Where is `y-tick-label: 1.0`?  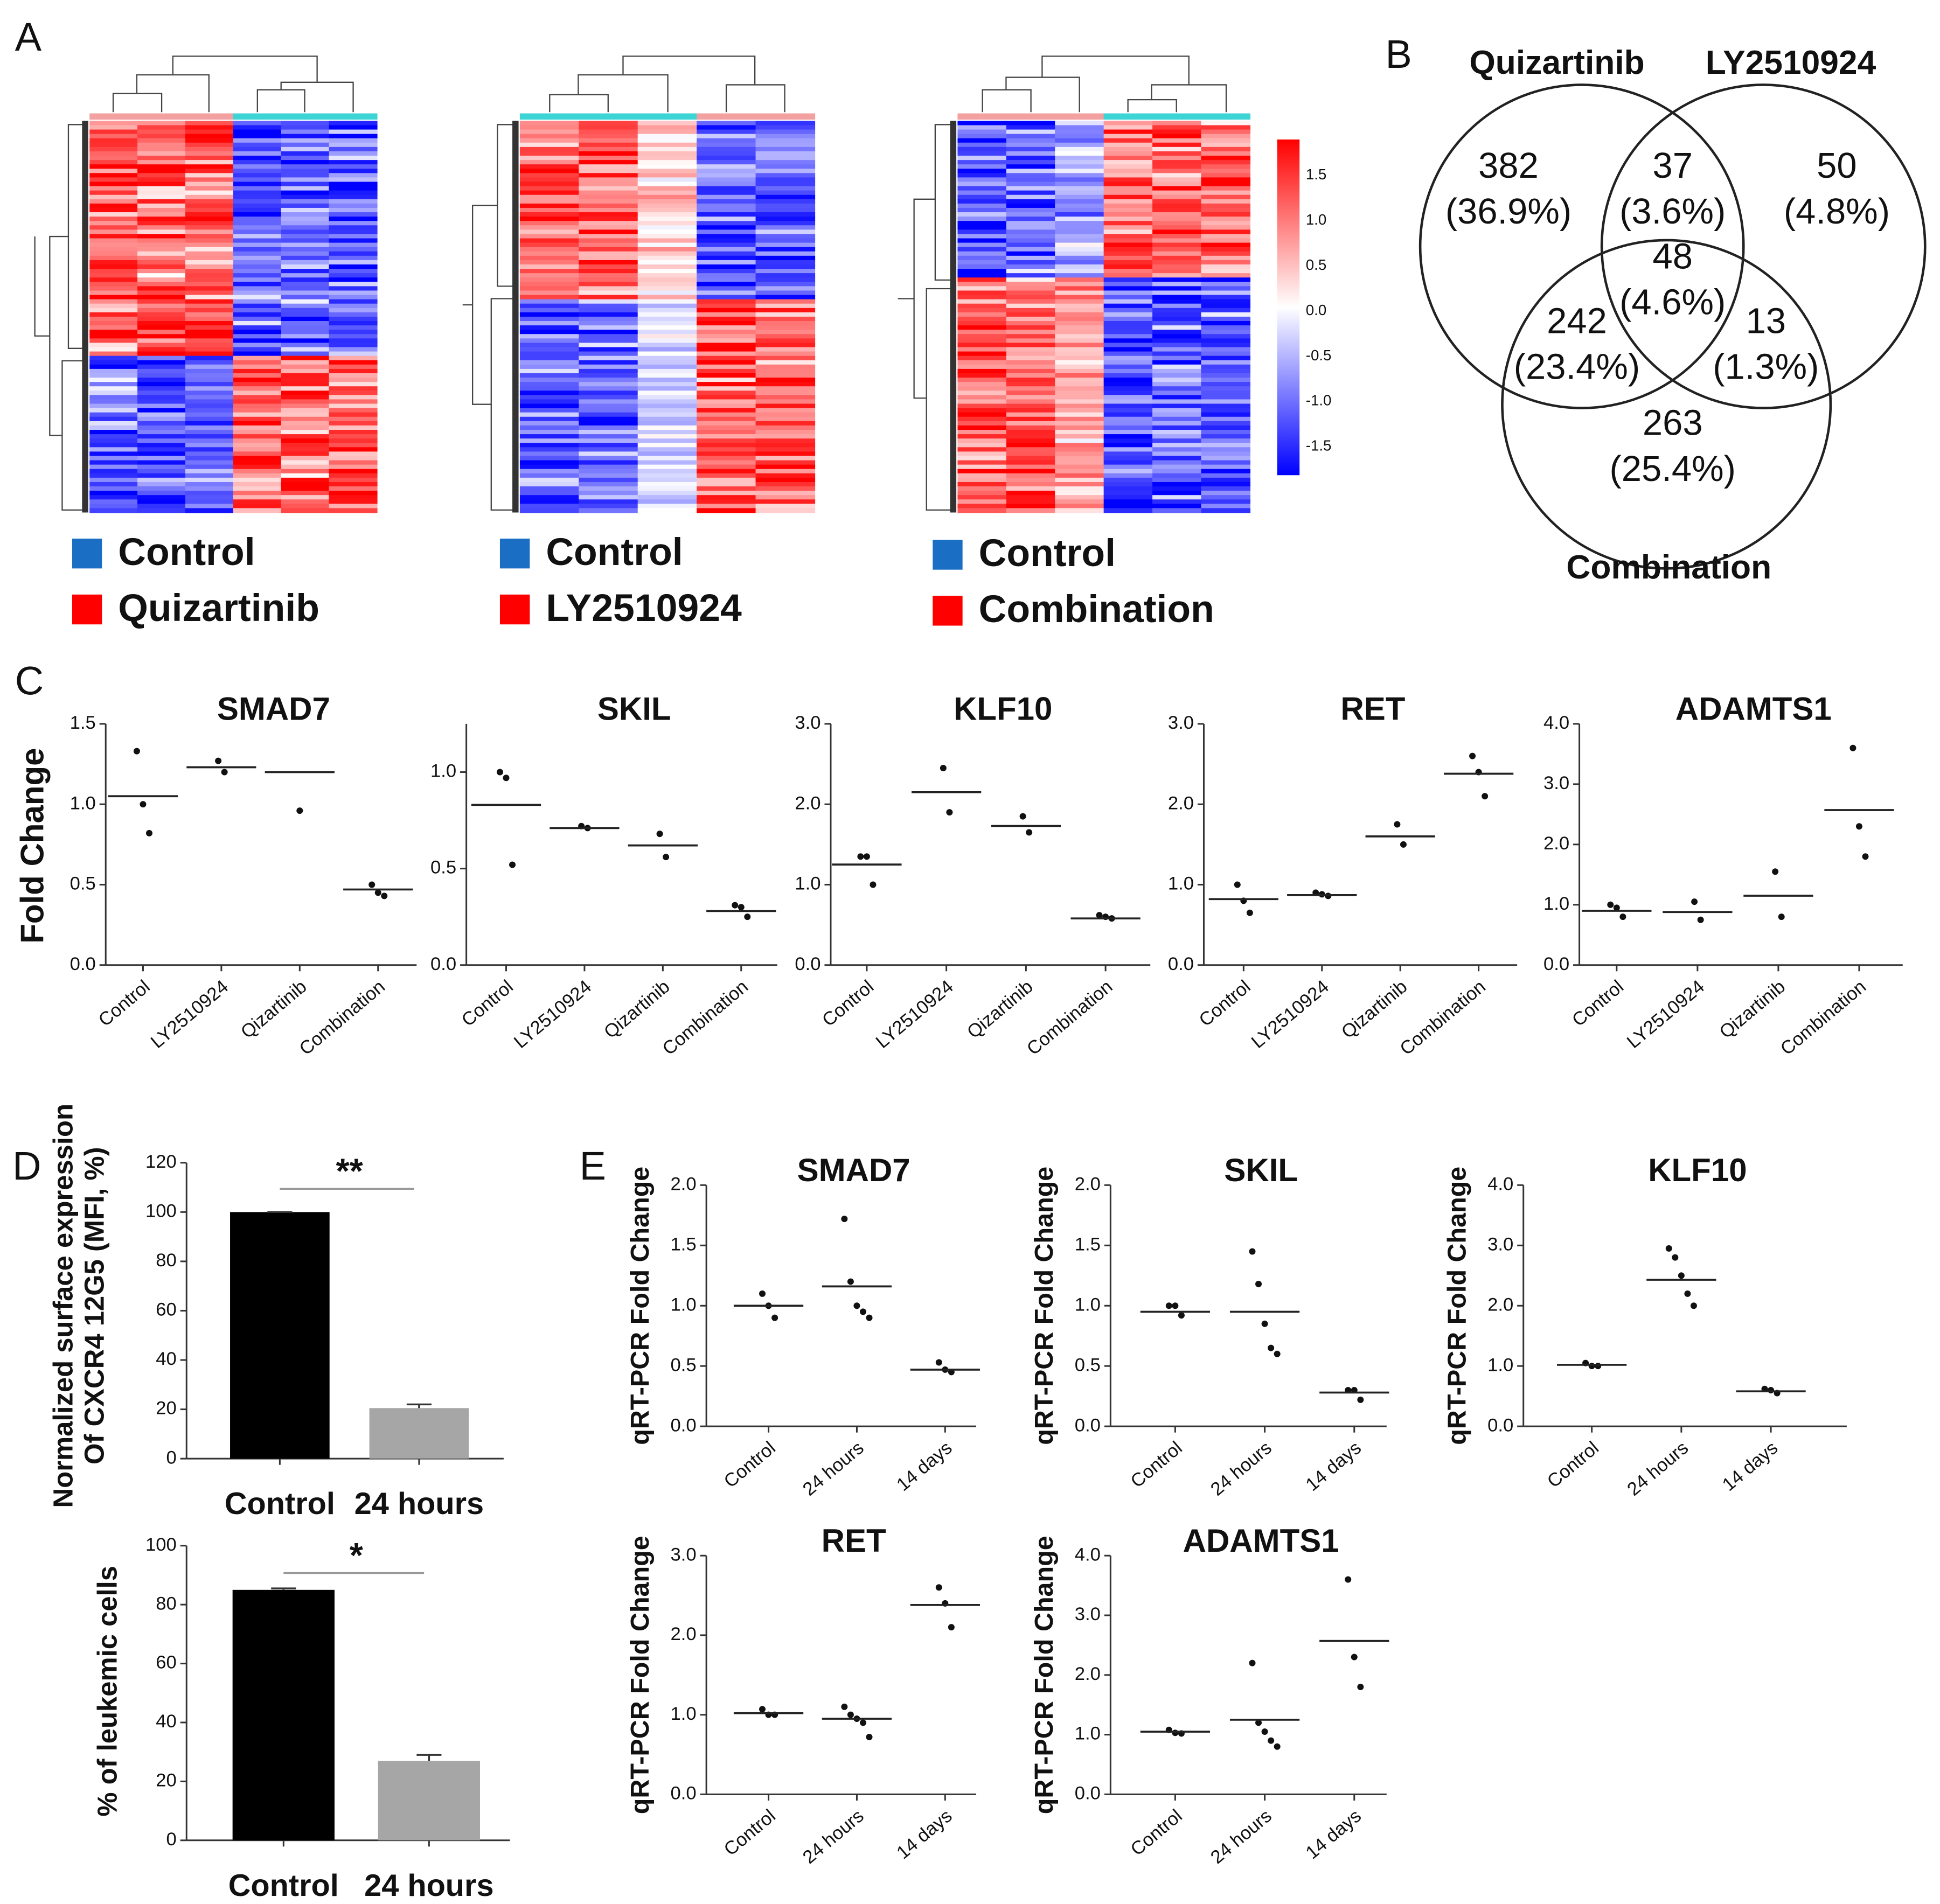
y-tick-label: 1.0 is located at coordinates (684, 1714).